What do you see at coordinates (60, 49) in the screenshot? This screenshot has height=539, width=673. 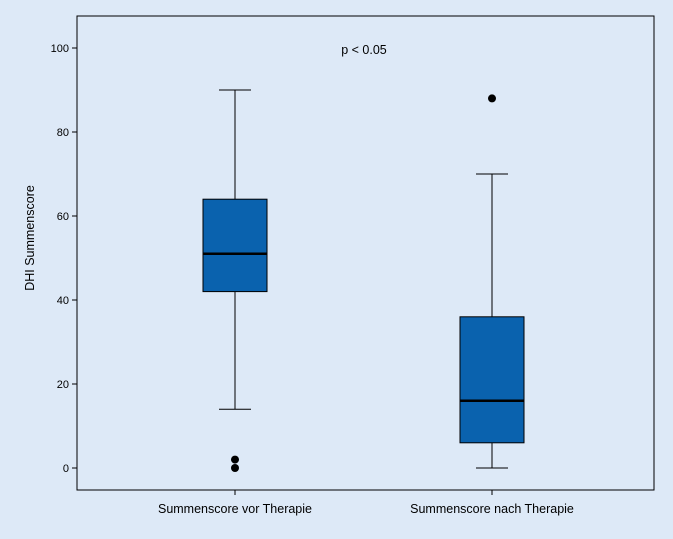 I see `y-tick-label: 100` at bounding box center [60, 49].